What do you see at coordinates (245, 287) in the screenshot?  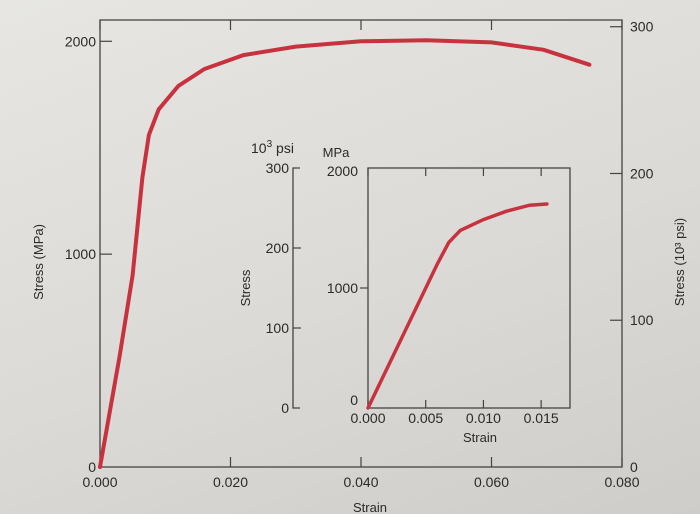 I see `inset-y-axis-label: Stress` at bounding box center [245, 287].